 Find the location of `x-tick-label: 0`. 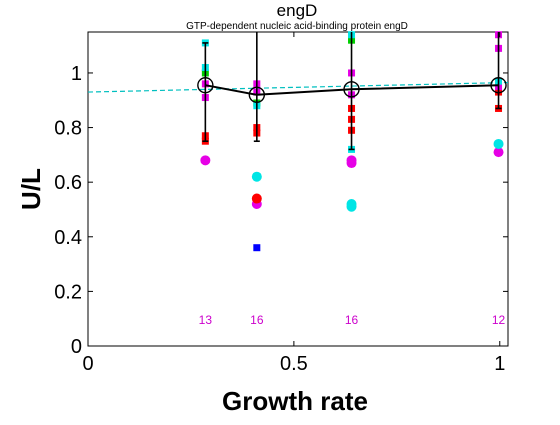

x-tick-label: 0 is located at coordinates (87, 364).